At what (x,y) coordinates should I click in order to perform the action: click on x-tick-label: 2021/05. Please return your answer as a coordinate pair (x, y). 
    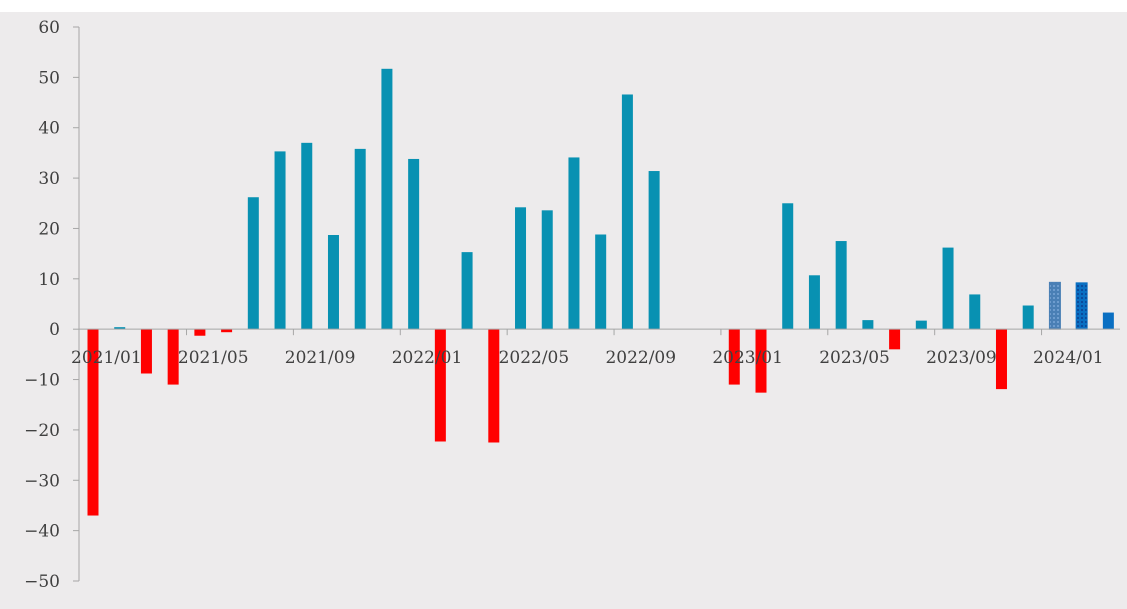
    Looking at the image, I should click on (213, 358).